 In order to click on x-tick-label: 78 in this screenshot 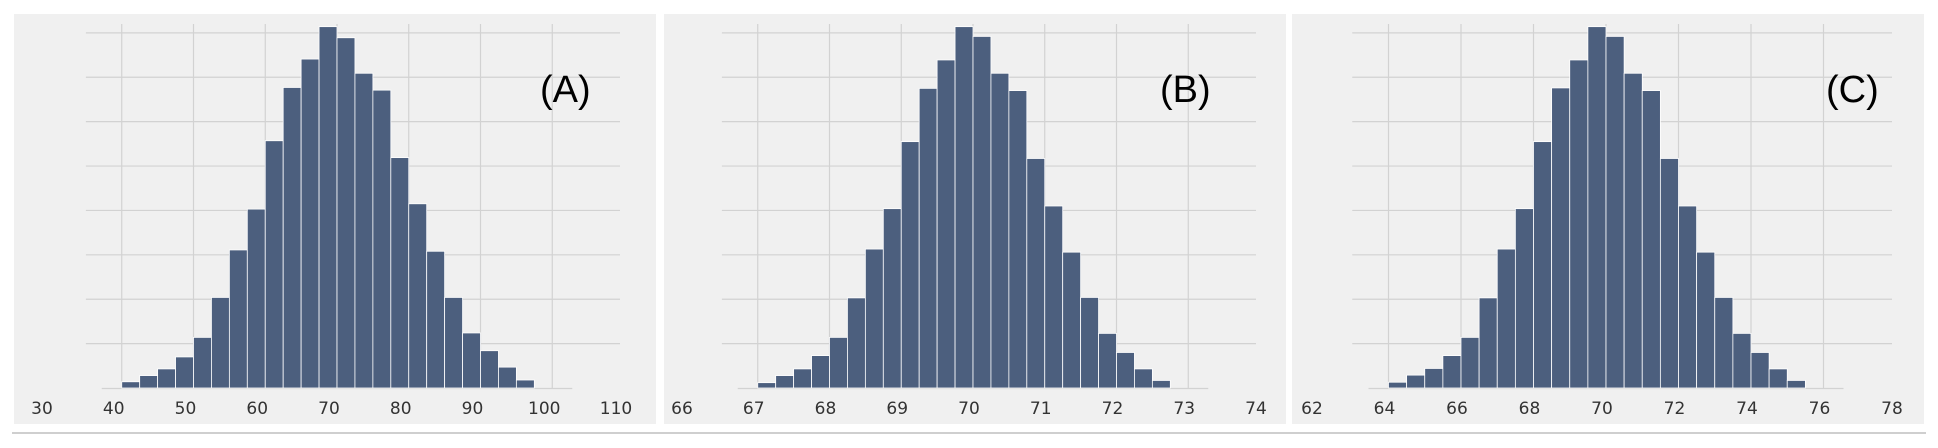, I will do `click(1892, 409)`.